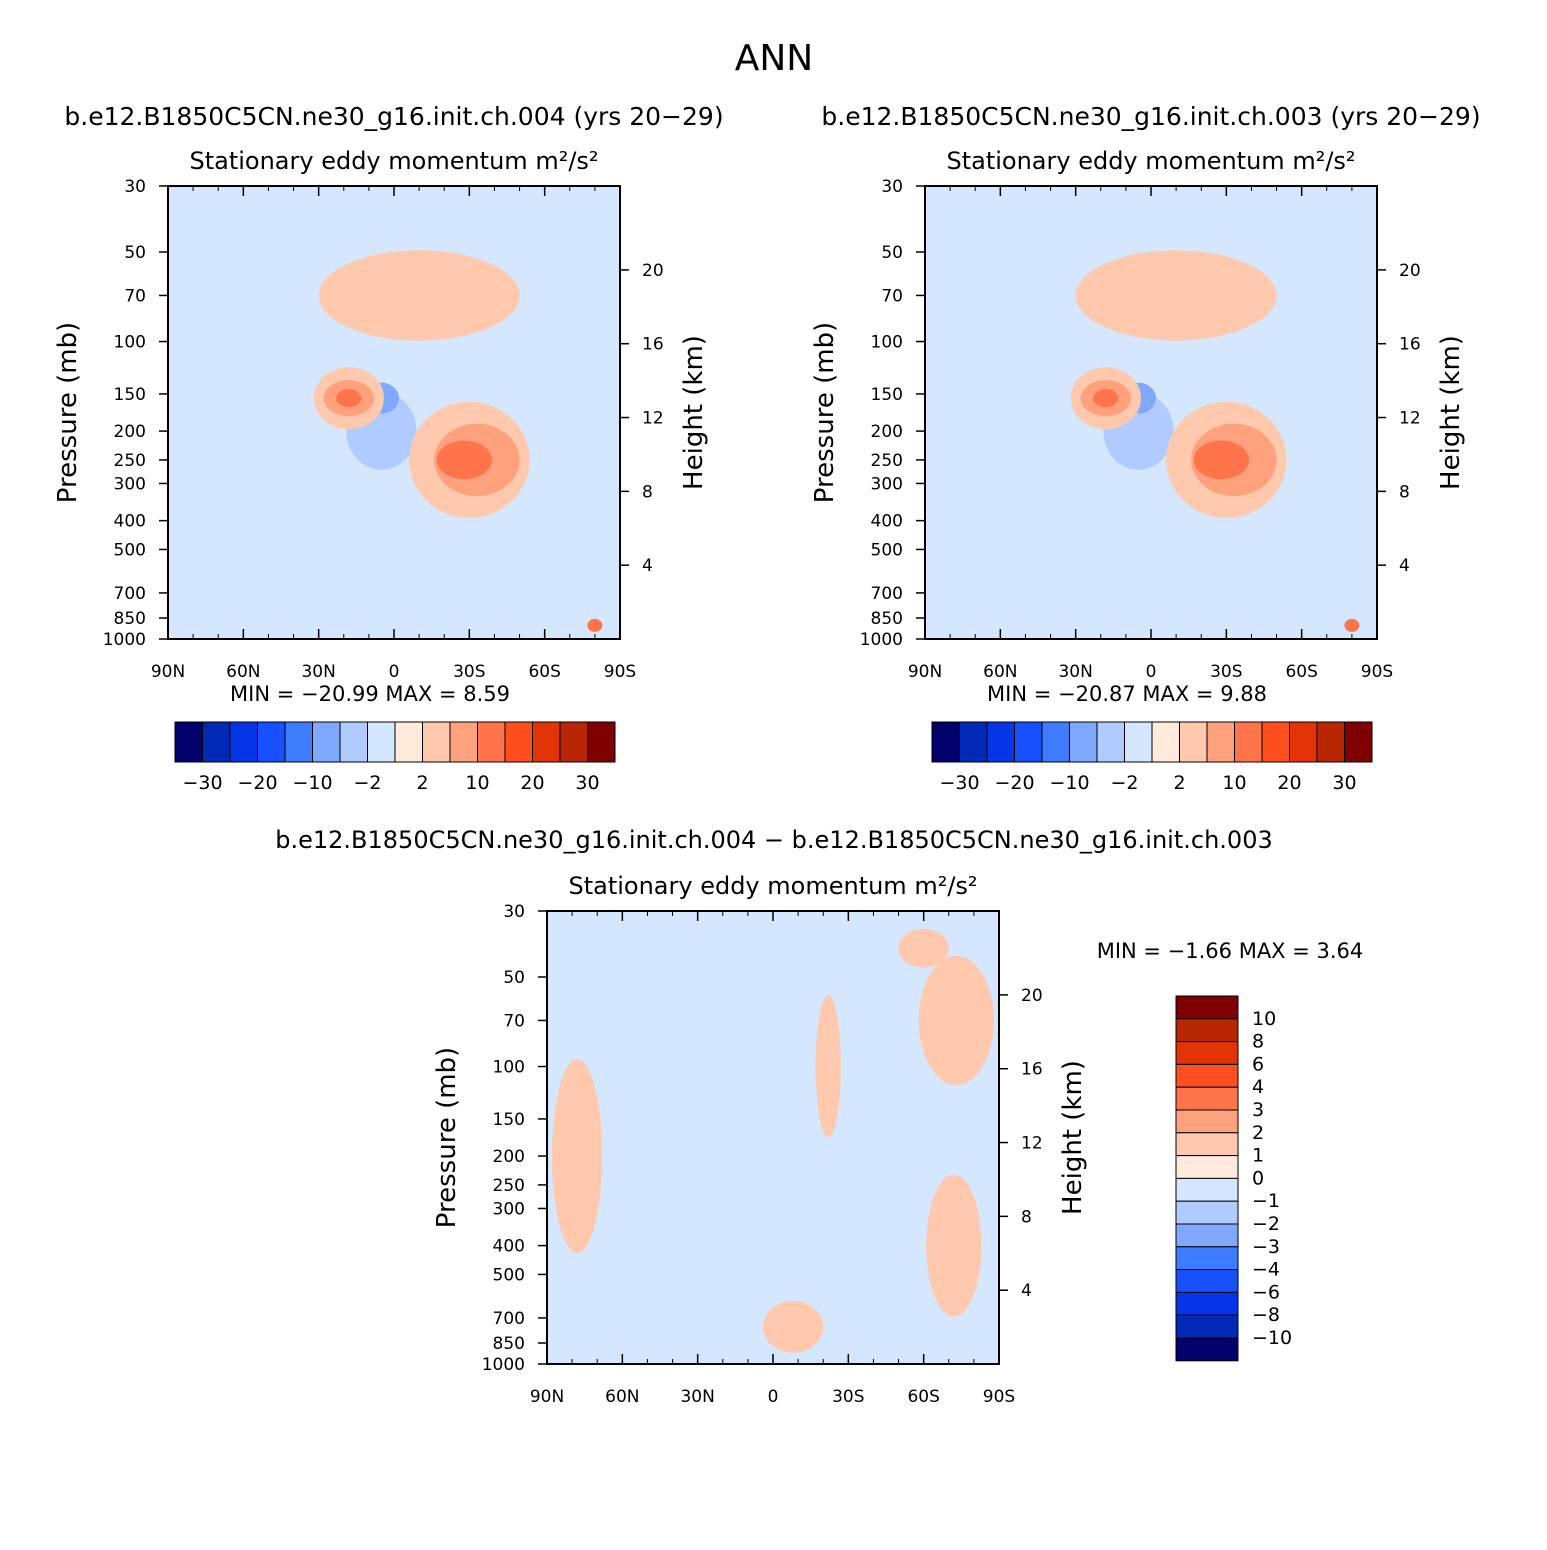 The height and width of the screenshot is (1550, 1547). Describe the element at coordinates (1272, 1338) in the screenshot. I see `colorbar-label: −10` at that location.